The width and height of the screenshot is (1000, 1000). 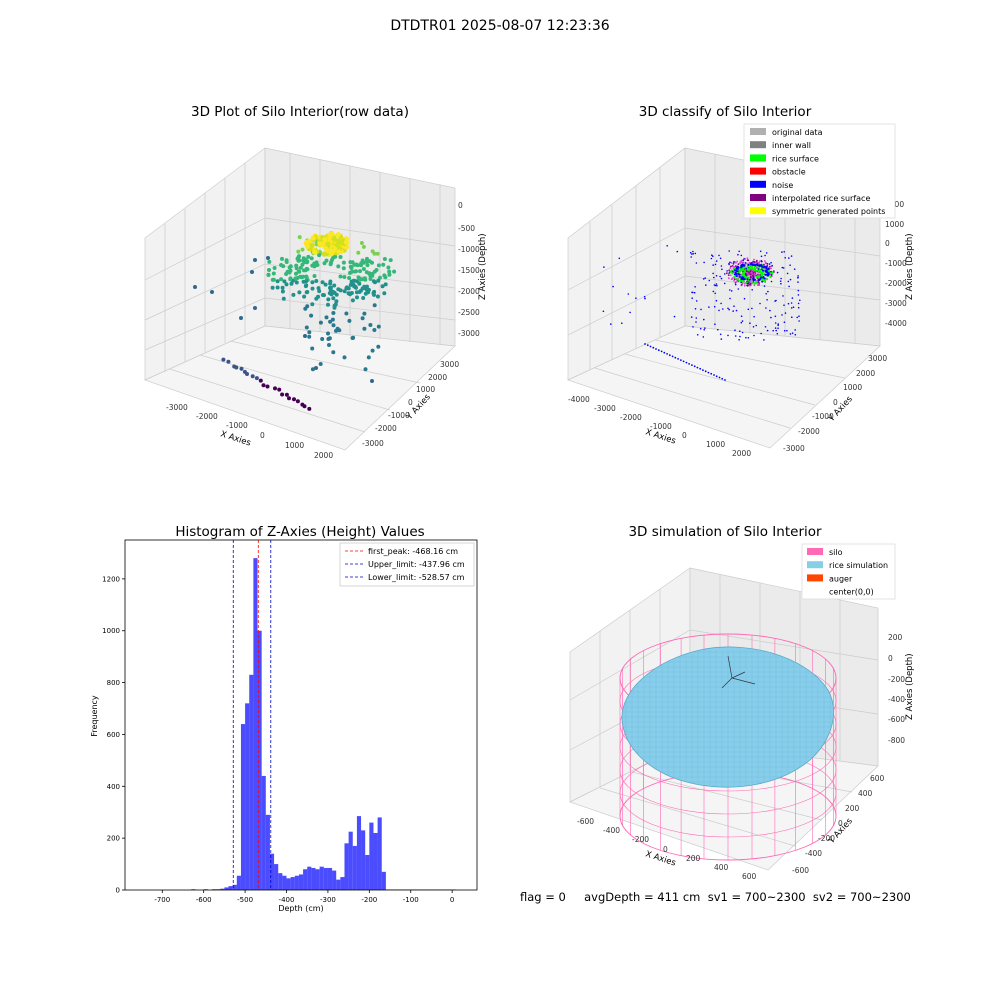 What do you see at coordinates (852, 387) in the screenshot?
I see `p2-ytick-2: 1000` at bounding box center [852, 387].